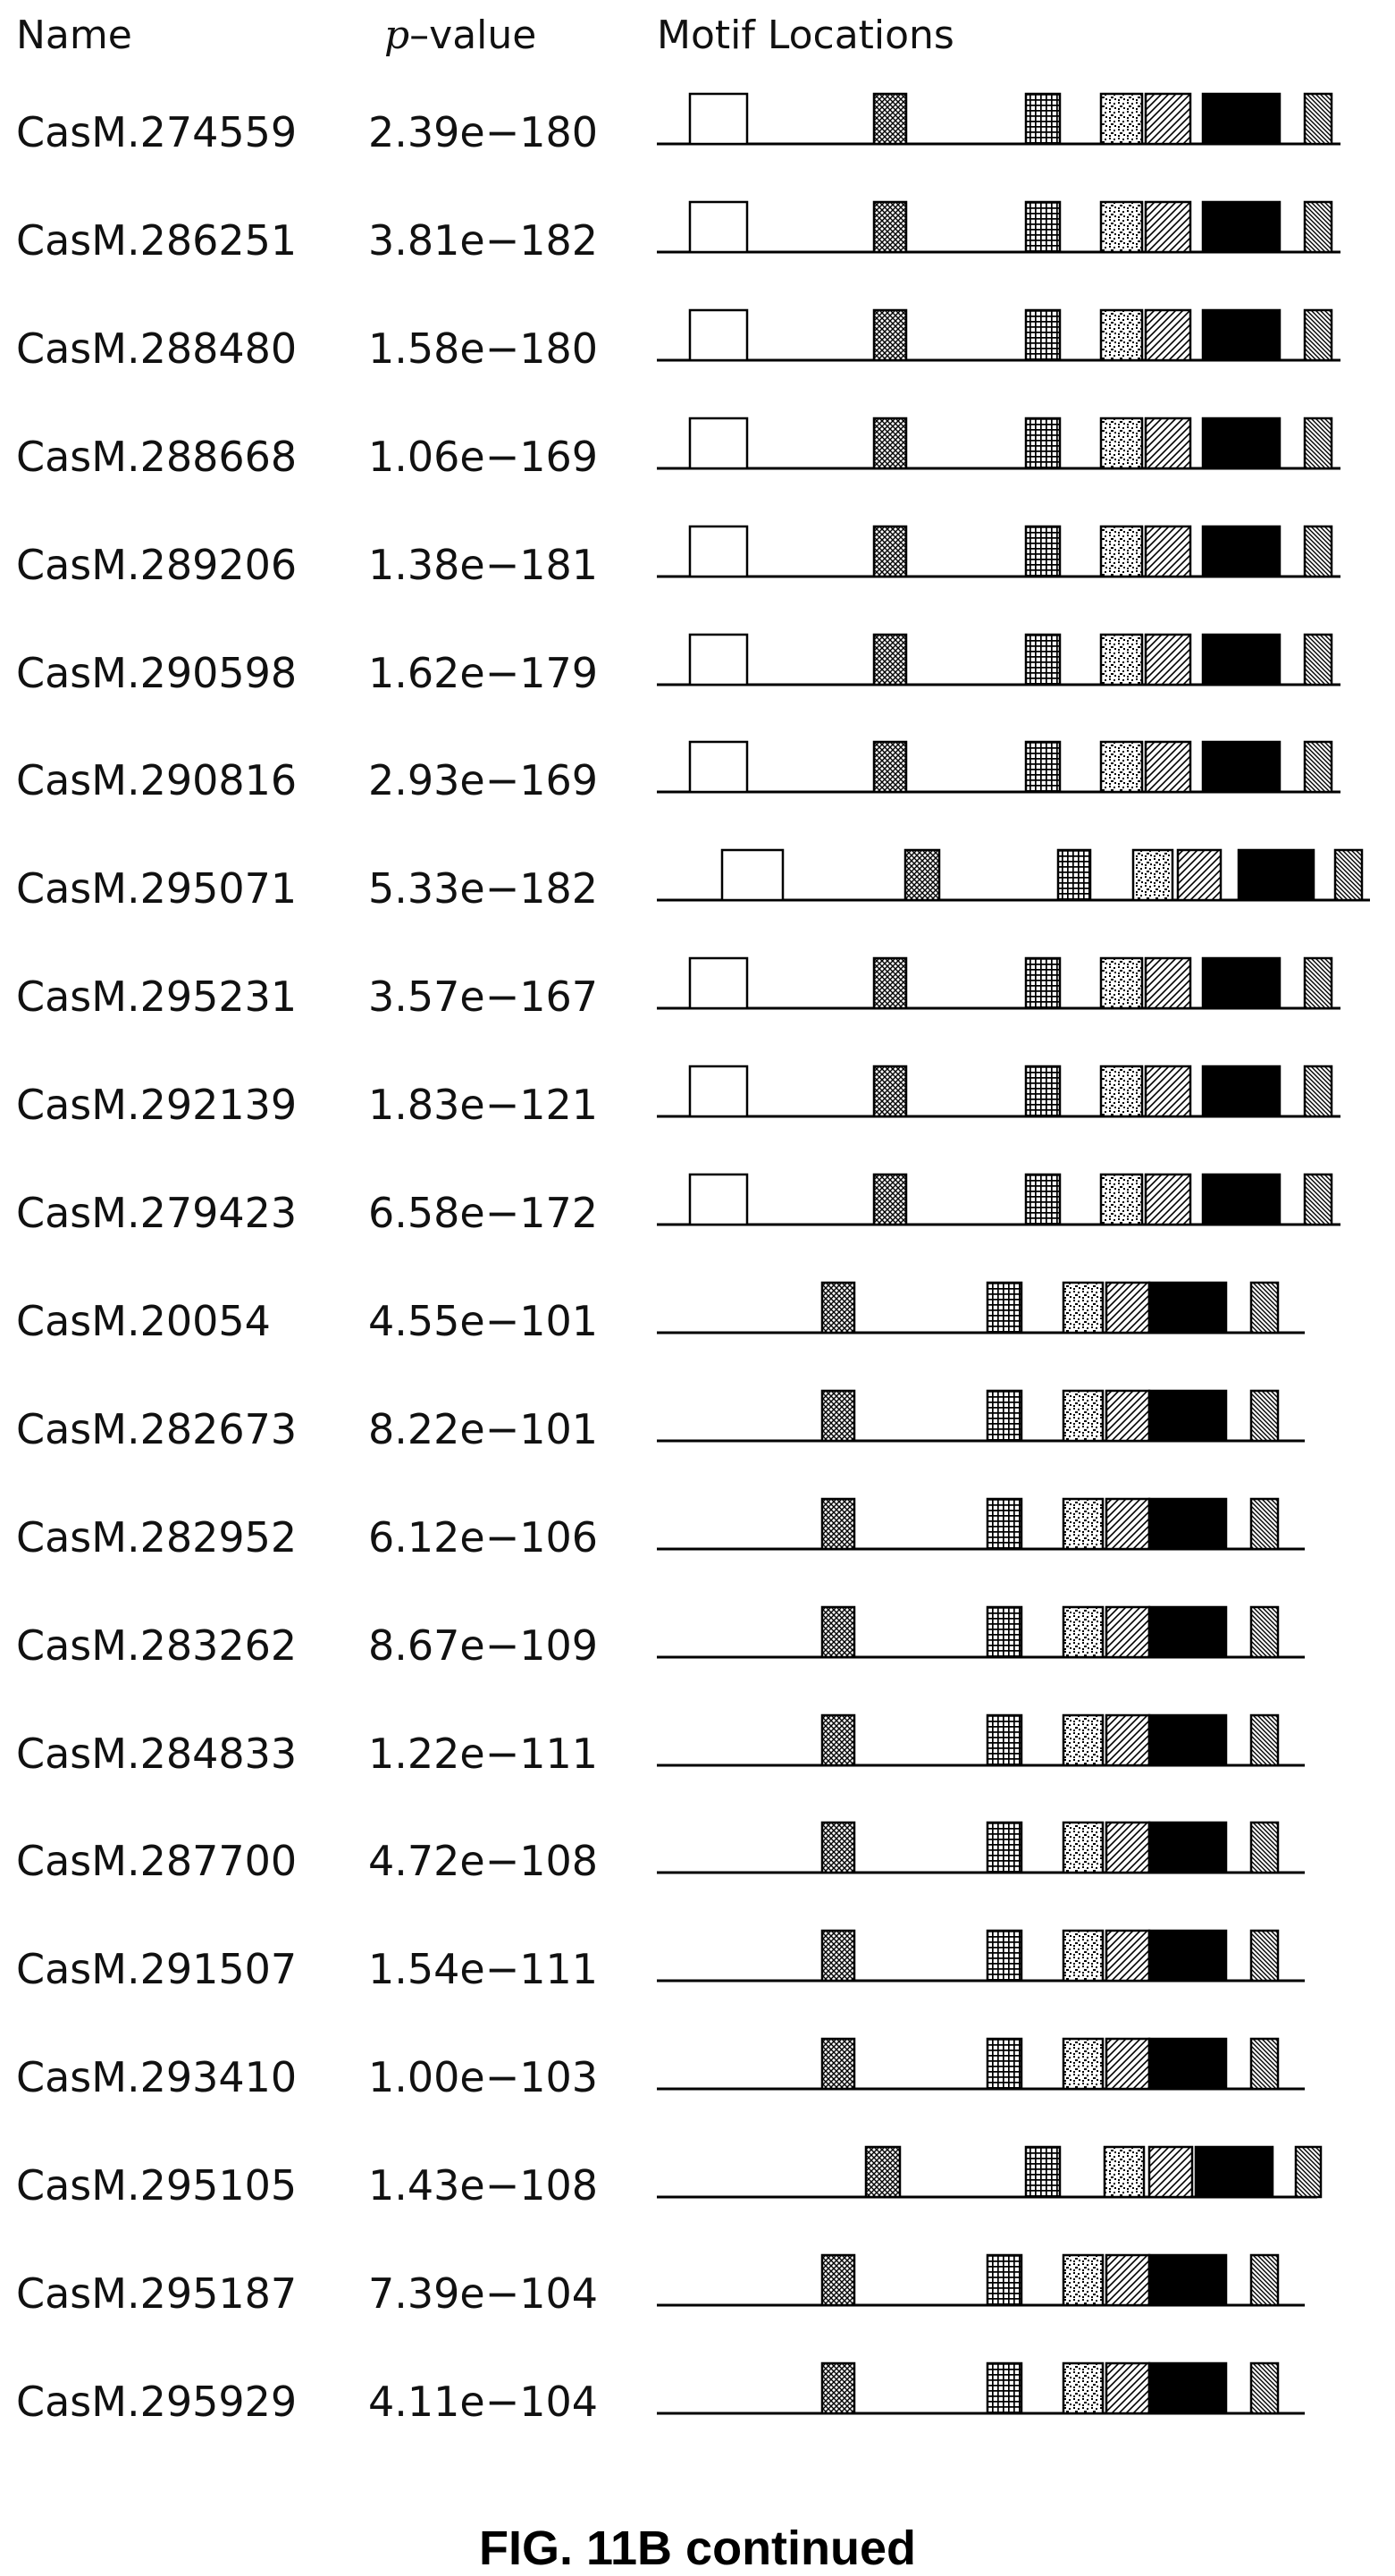  What do you see at coordinates (157, 457) in the screenshot?
I see `protein-name: CasM.288668` at bounding box center [157, 457].